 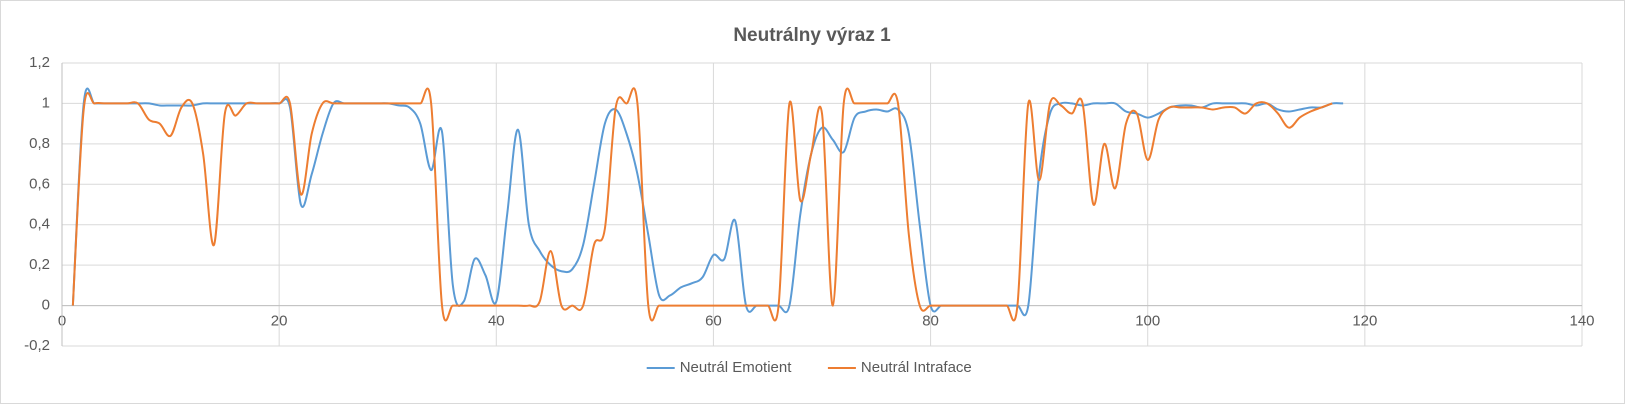 I want to click on x-tick-label: 60, so click(x=713, y=321).